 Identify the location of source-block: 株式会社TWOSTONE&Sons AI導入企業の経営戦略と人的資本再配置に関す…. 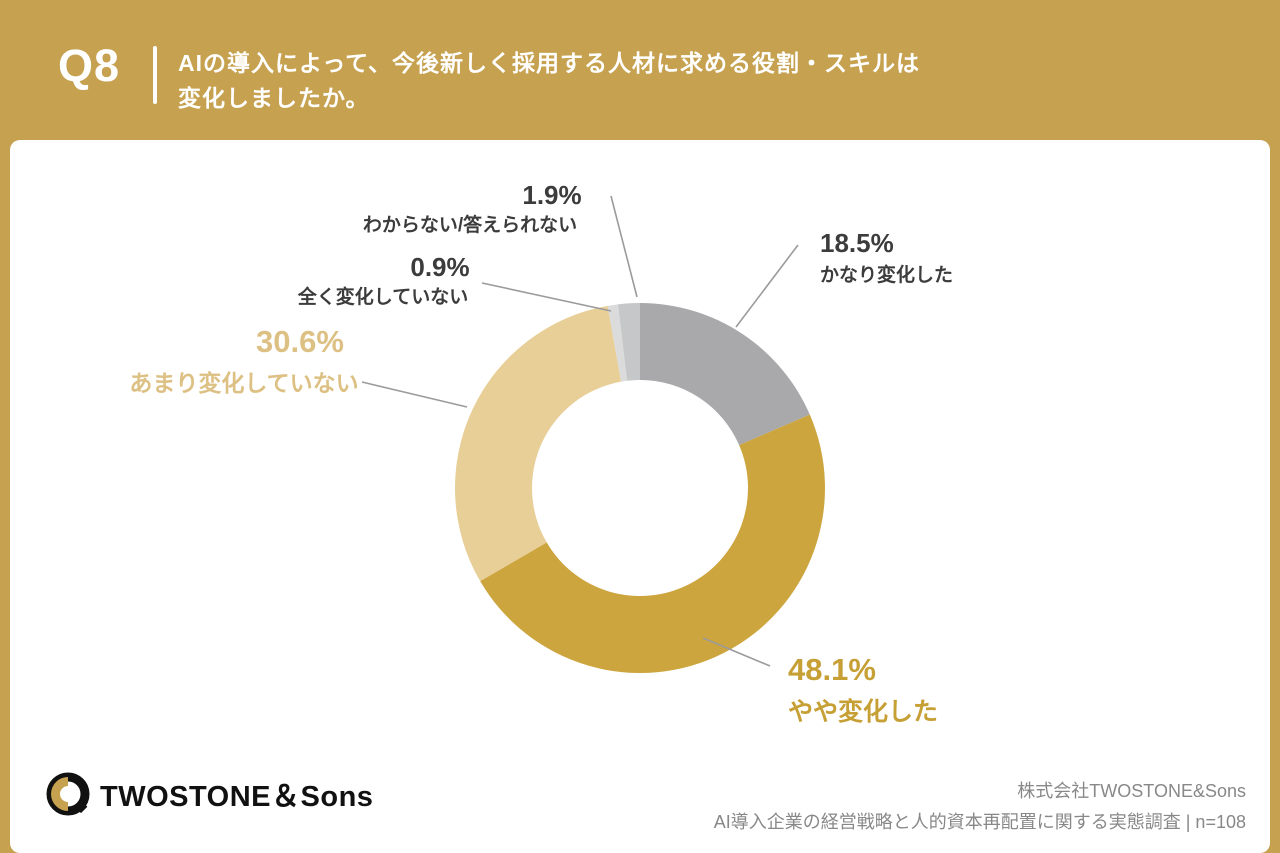
(980, 807).